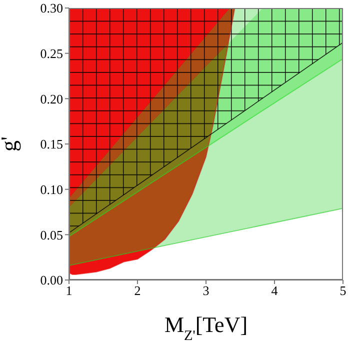 This screenshot has width=350, height=342. What do you see at coordinates (274, 290) in the screenshot?
I see `x-tick-label: 4` at bounding box center [274, 290].